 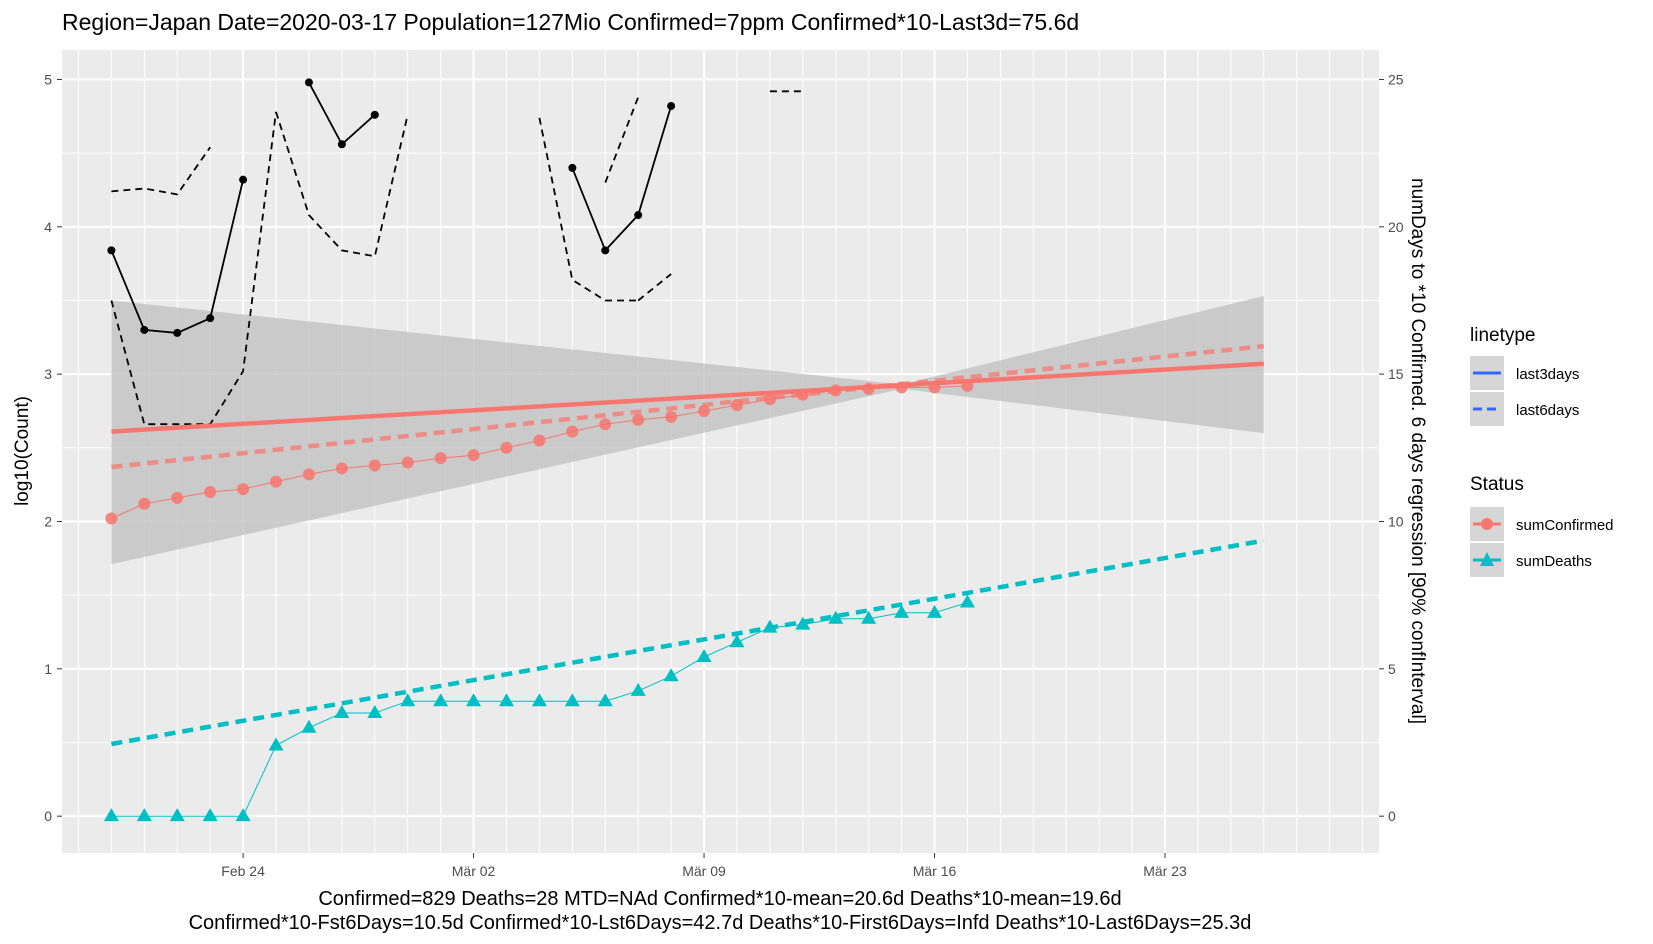 I want to click on x-tick-label: Mär 23, so click(x=1165, y=871).